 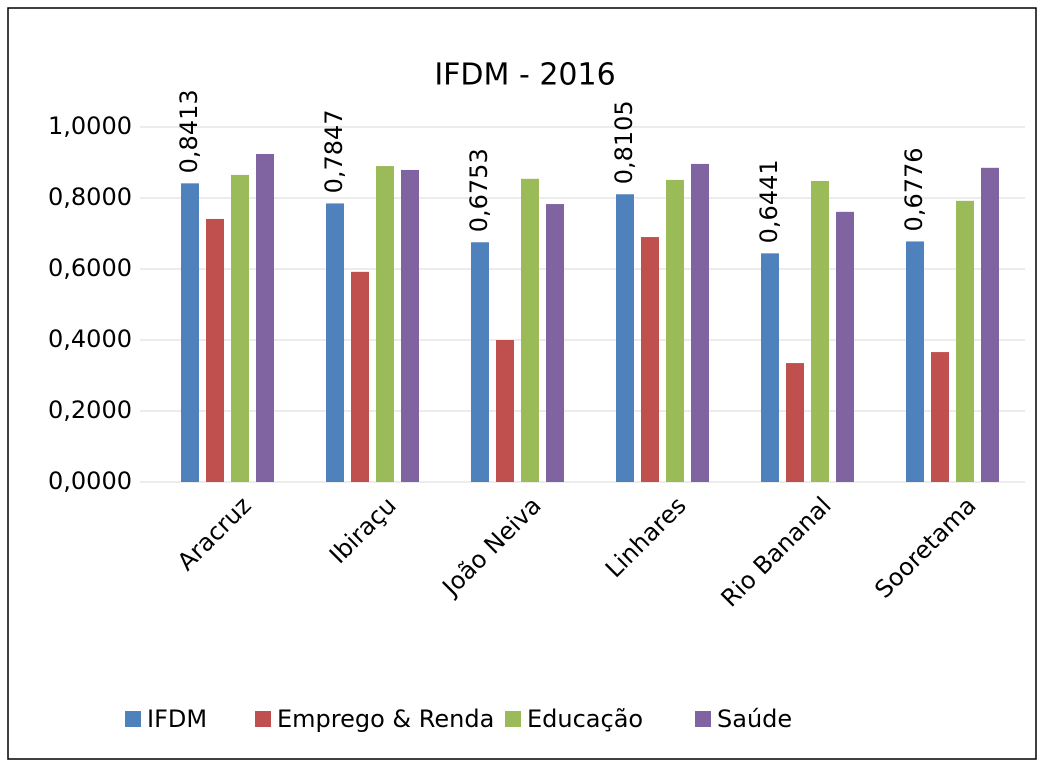 What do you see at coordinates (769, 201) in the screenshot?
I see `value-label: 0,6441` at bounding box center [769, 201].